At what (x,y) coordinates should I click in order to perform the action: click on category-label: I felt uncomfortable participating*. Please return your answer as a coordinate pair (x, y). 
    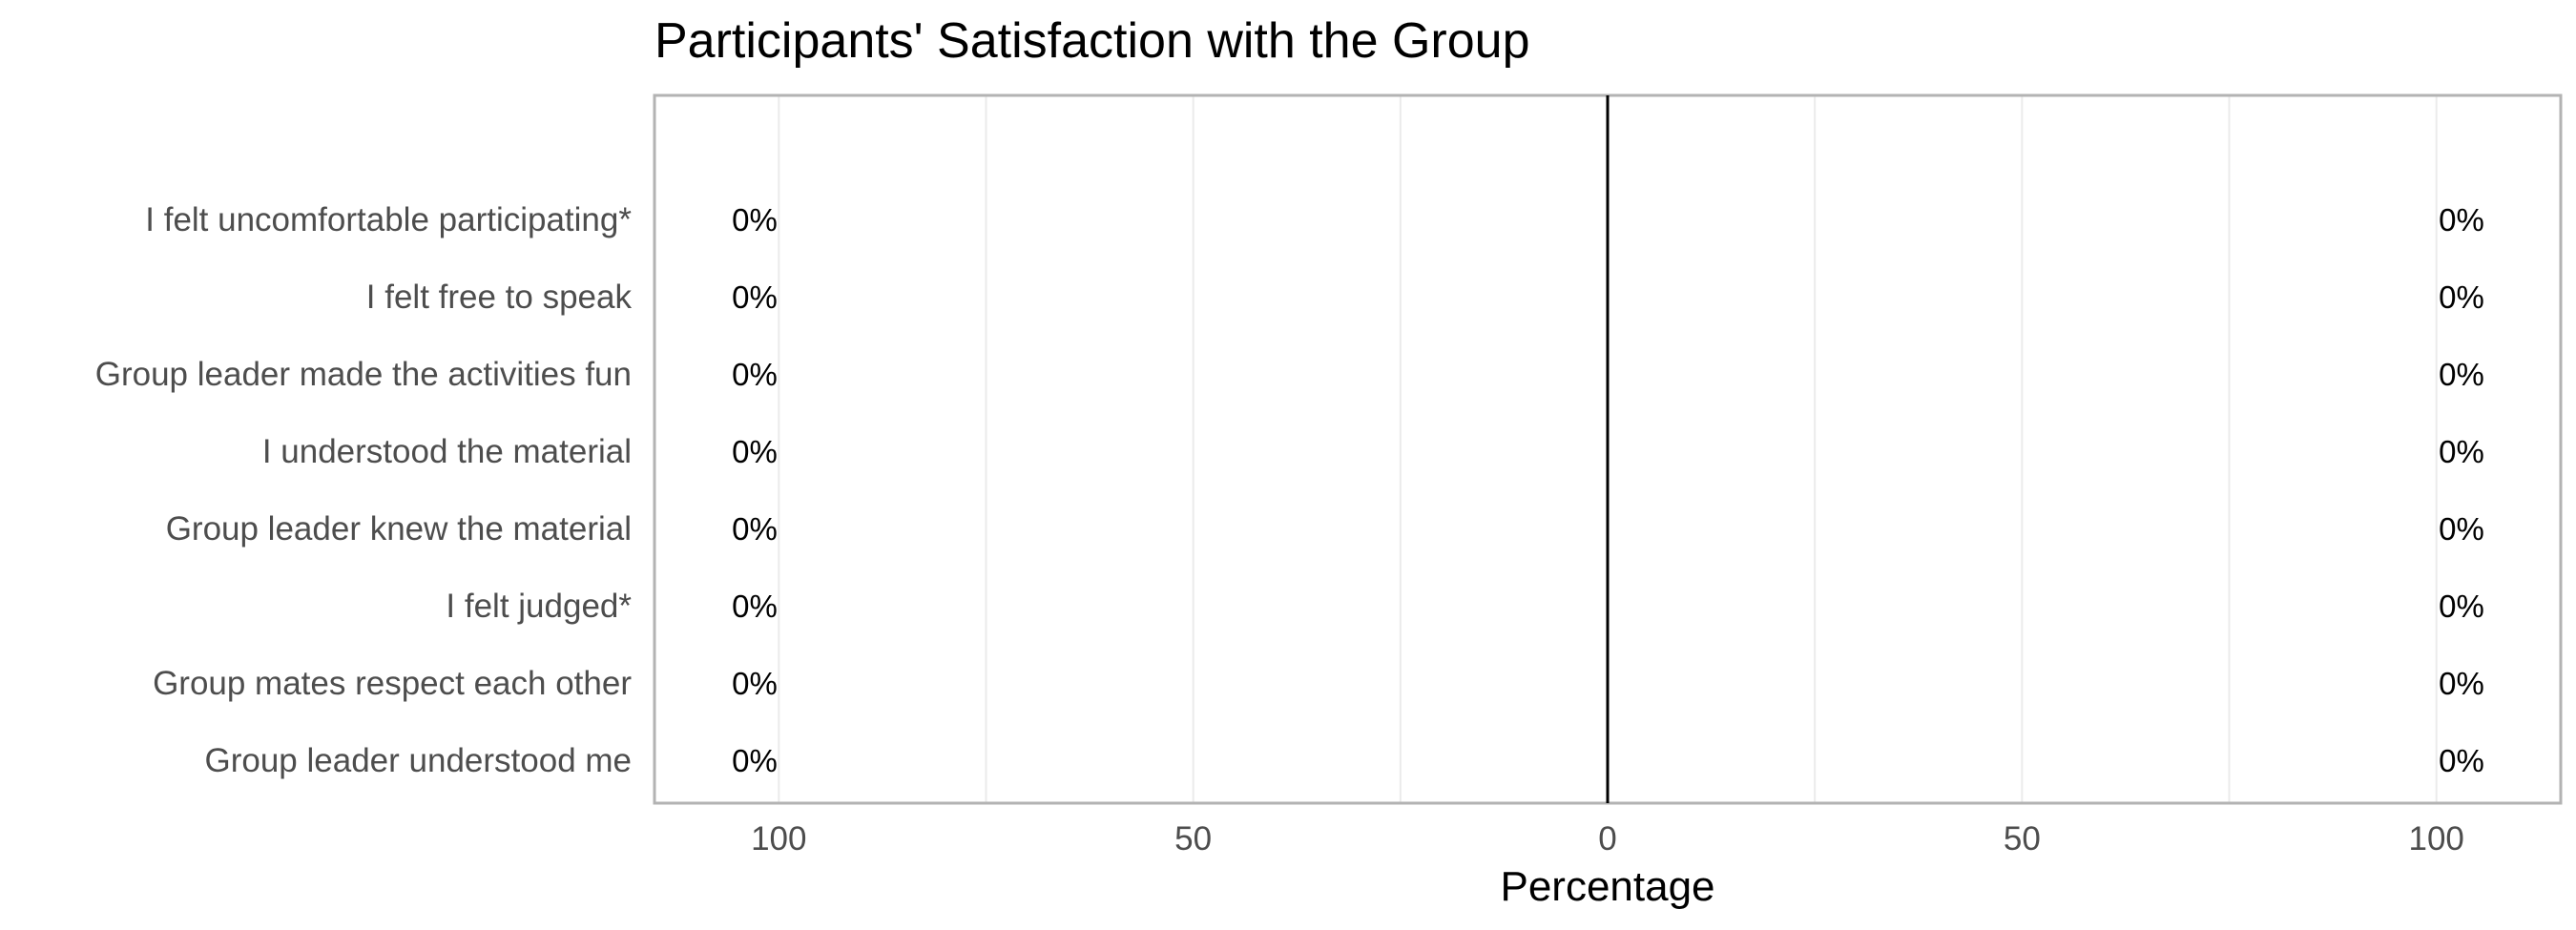
    Looking at the image, I should click on (388, 220).